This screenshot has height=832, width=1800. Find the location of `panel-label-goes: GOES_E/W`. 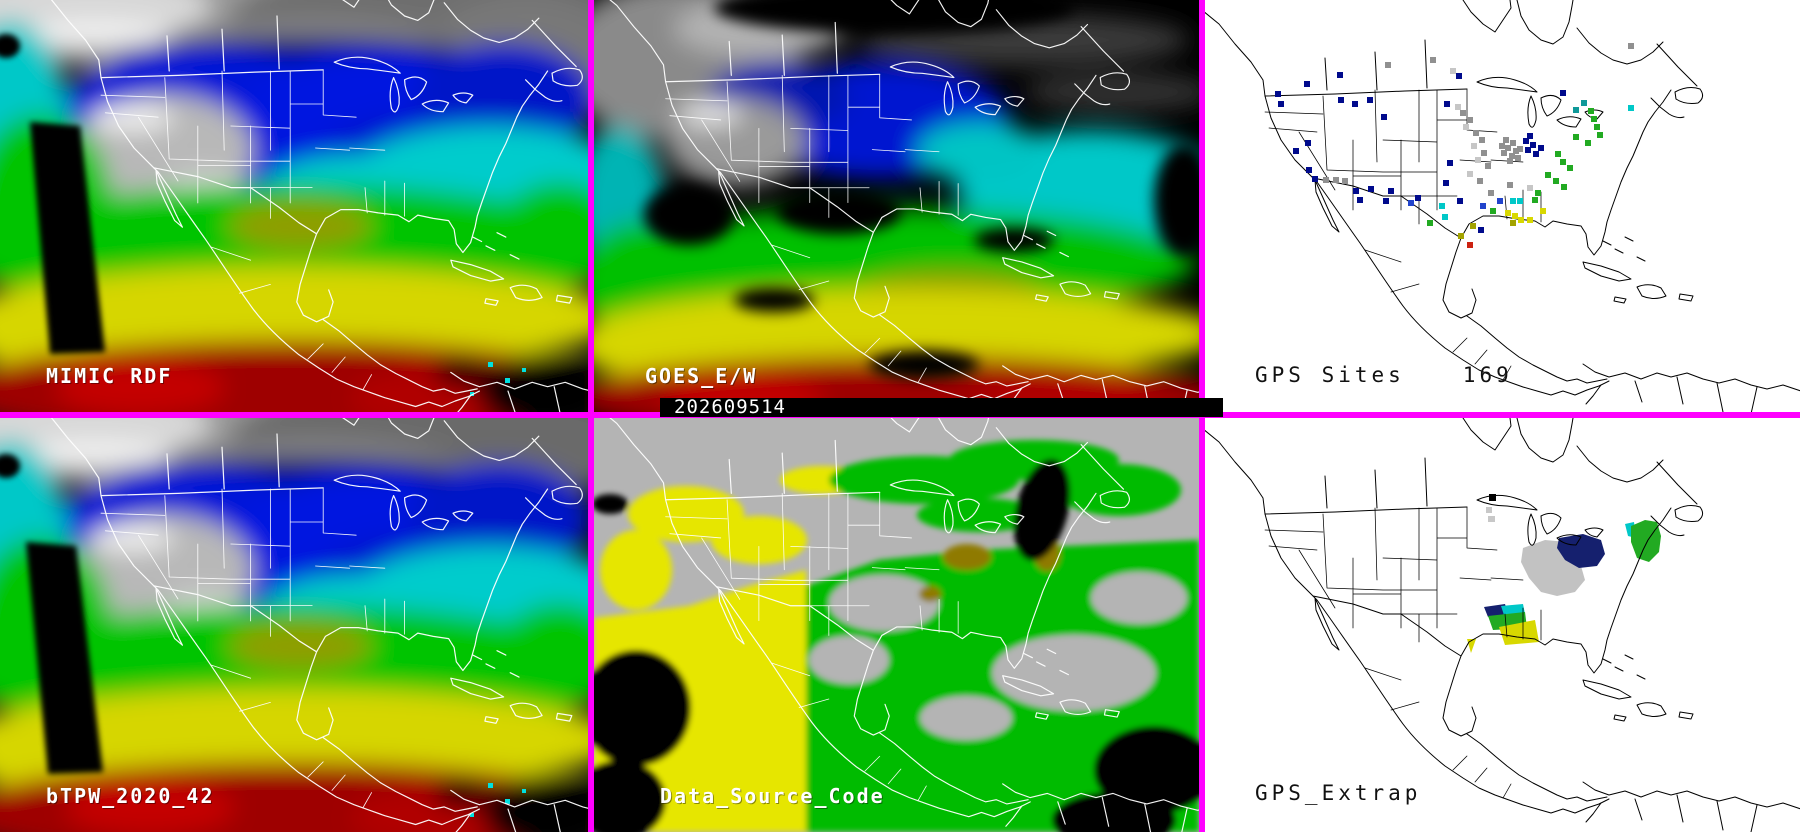

panel-label-goes: GOES_E/W is located at coordinates (701, 376).